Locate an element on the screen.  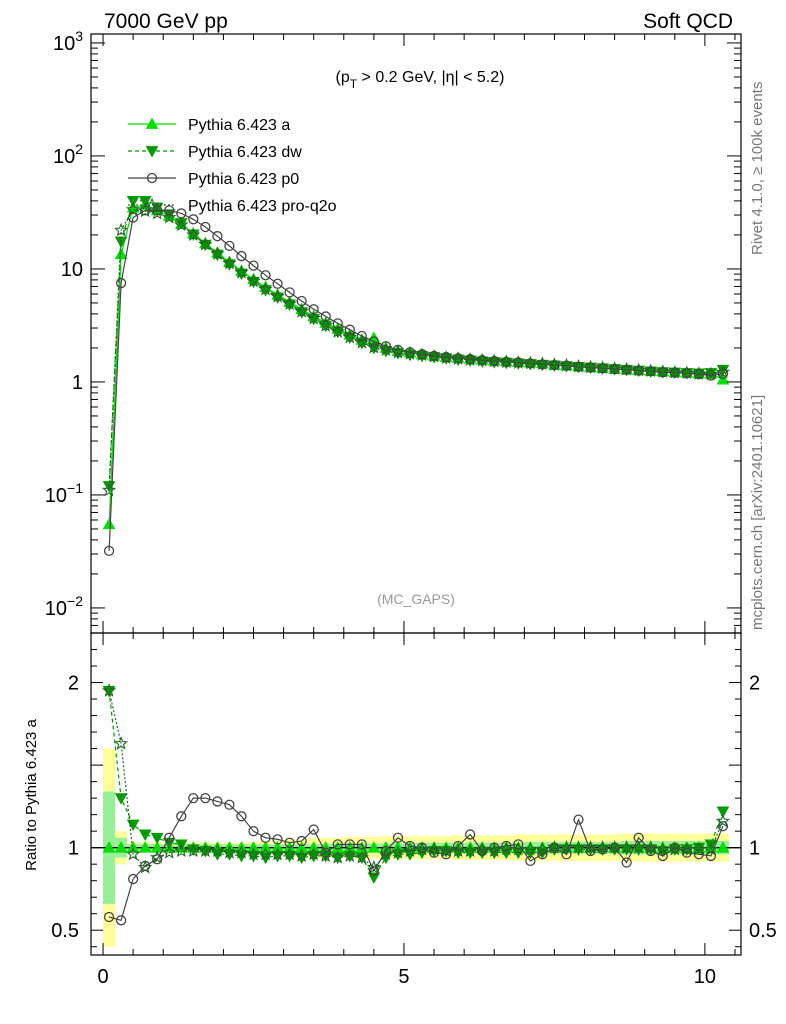
header-category-label: Soft QCD is located at coordinates (688, 21).